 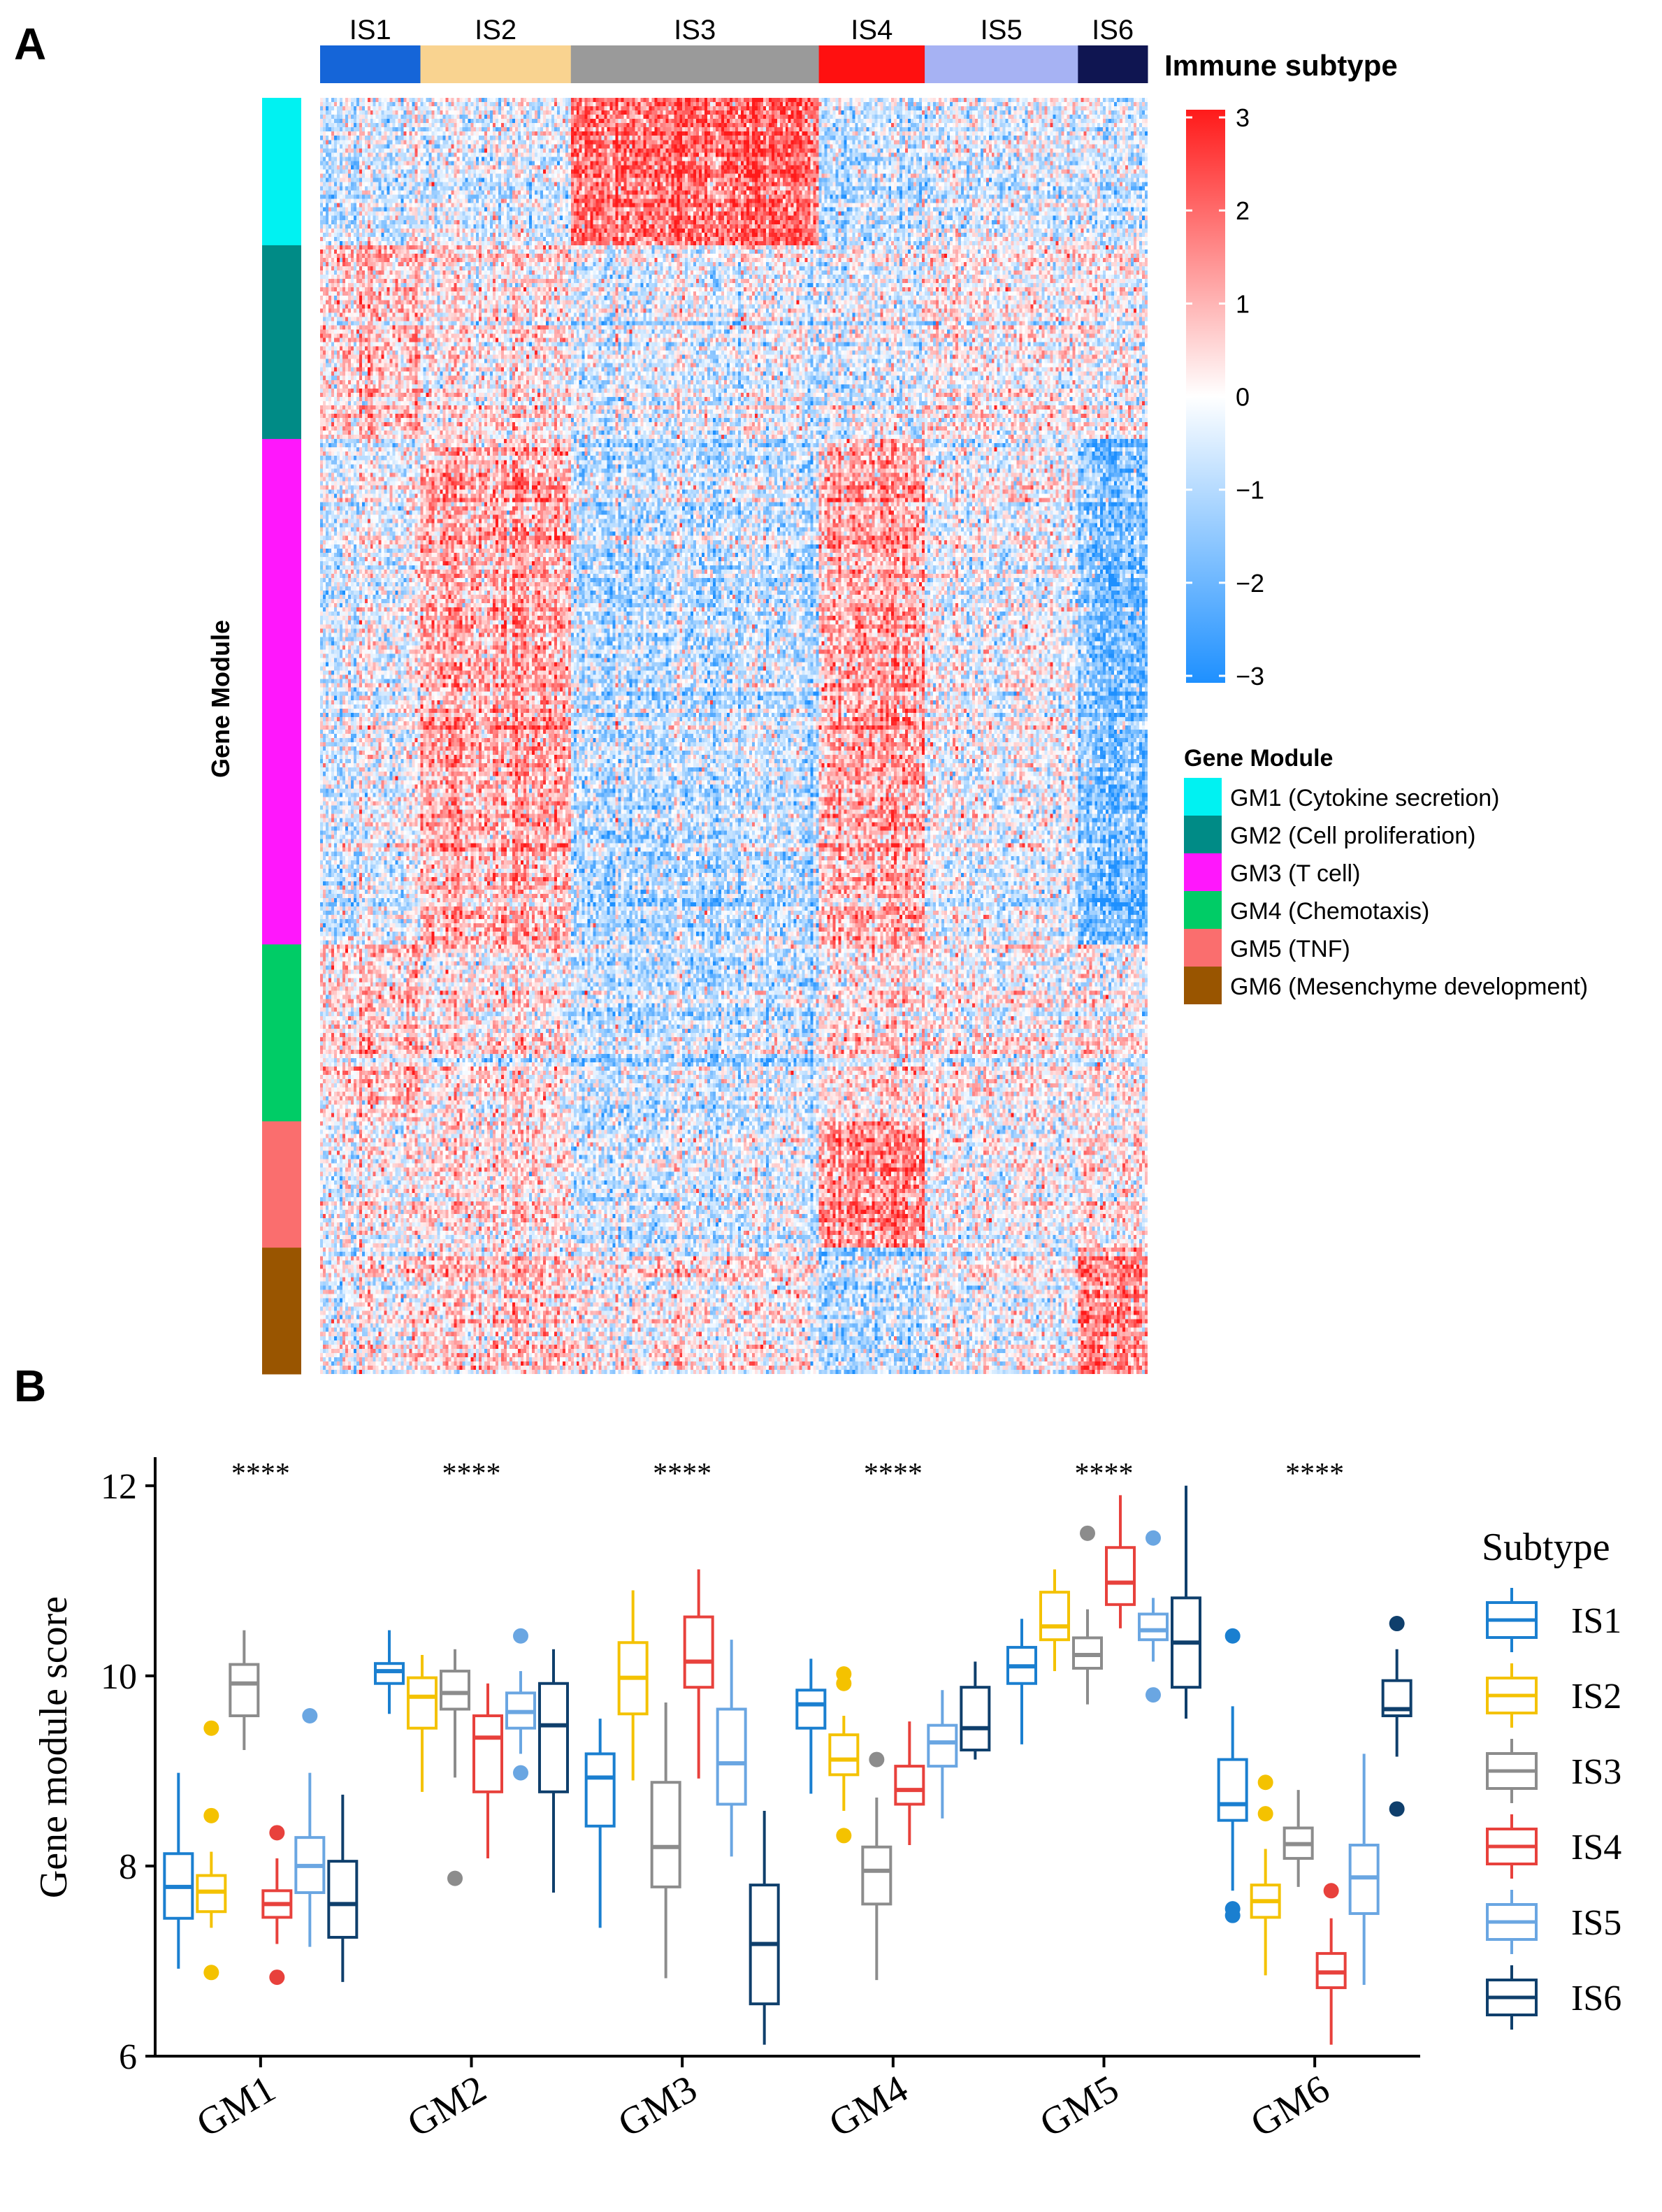 I want to click on subtype-segment-is6, so click(x=1113, y=64).